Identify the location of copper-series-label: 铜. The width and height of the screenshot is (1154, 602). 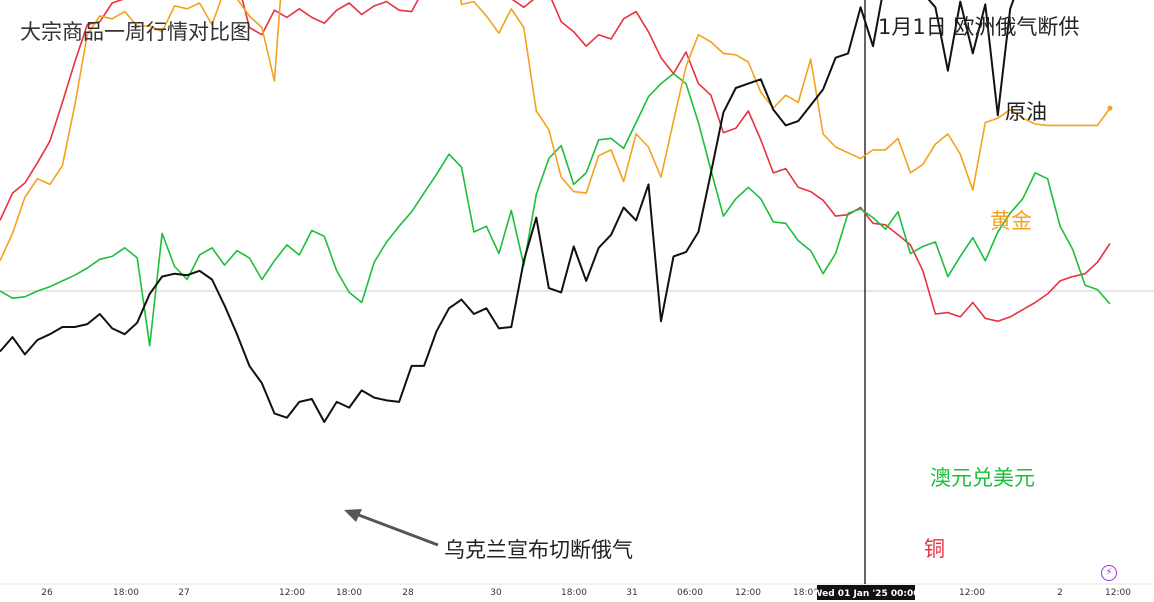
(934, 549).